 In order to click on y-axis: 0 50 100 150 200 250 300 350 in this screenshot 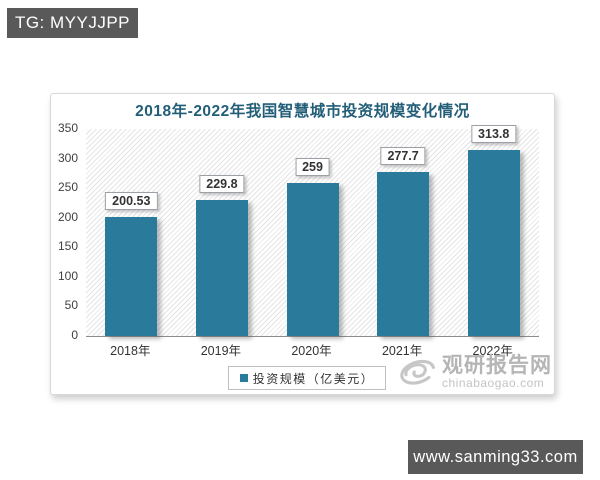, I will do `click(59, 231)`.